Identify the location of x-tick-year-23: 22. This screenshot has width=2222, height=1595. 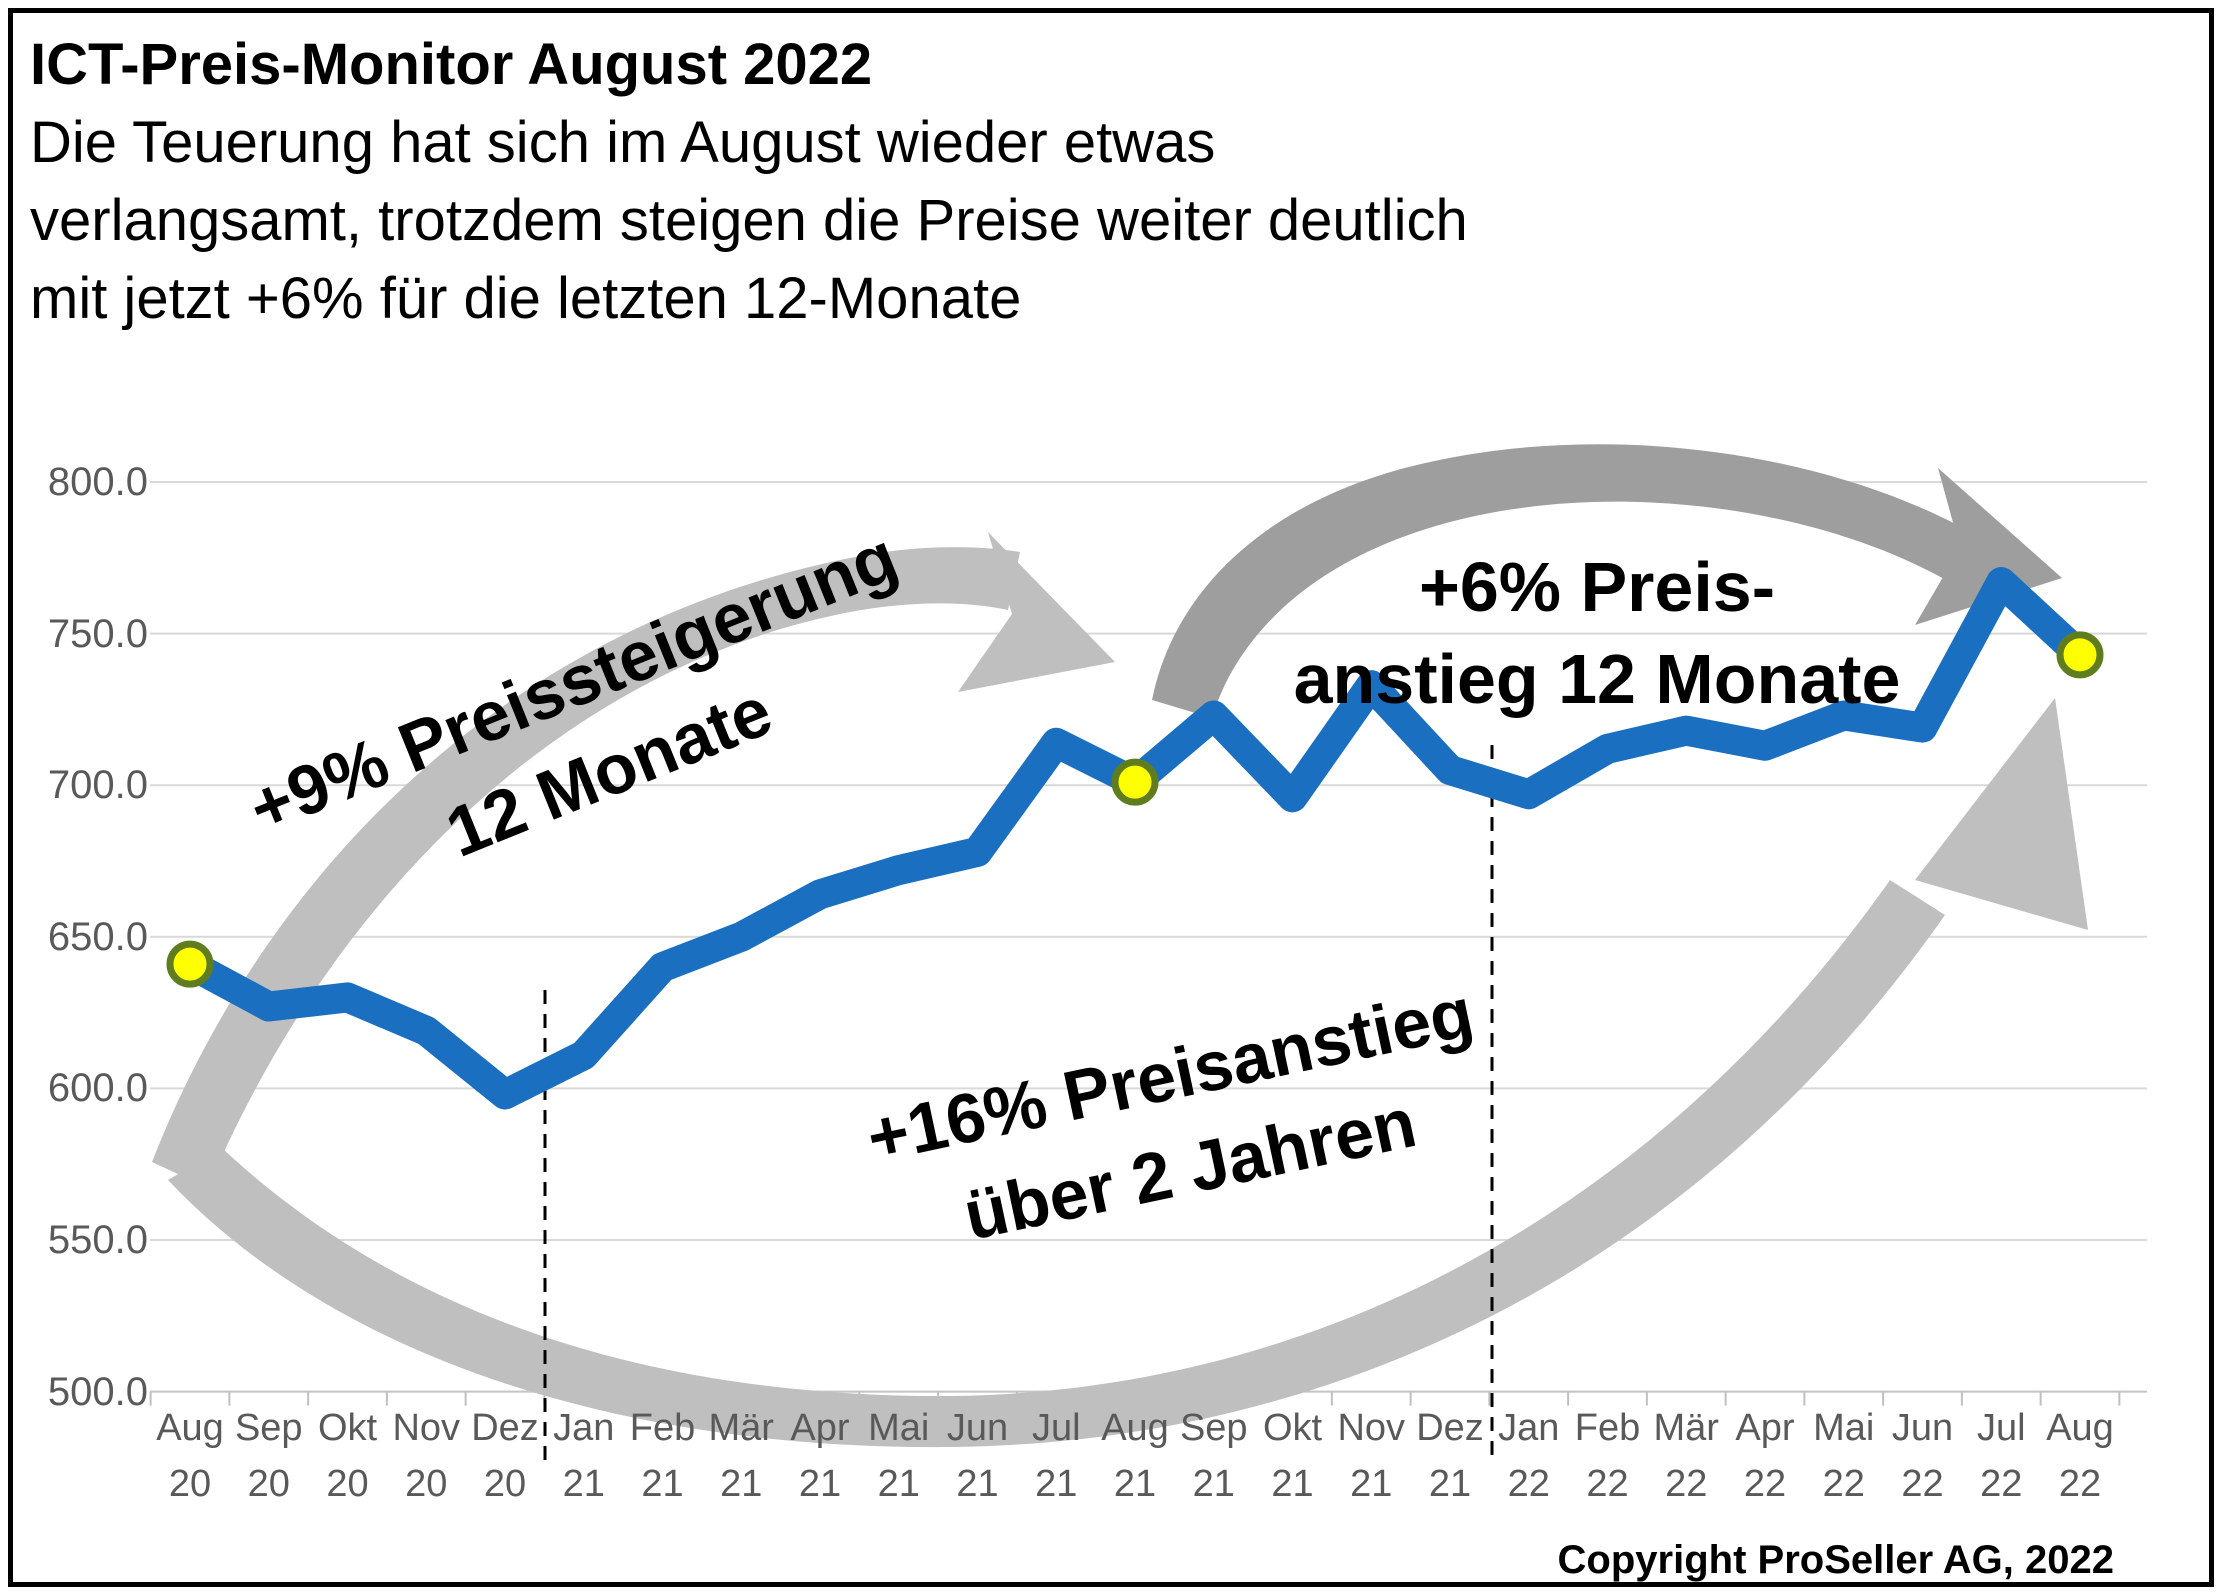
(2001, 1484).